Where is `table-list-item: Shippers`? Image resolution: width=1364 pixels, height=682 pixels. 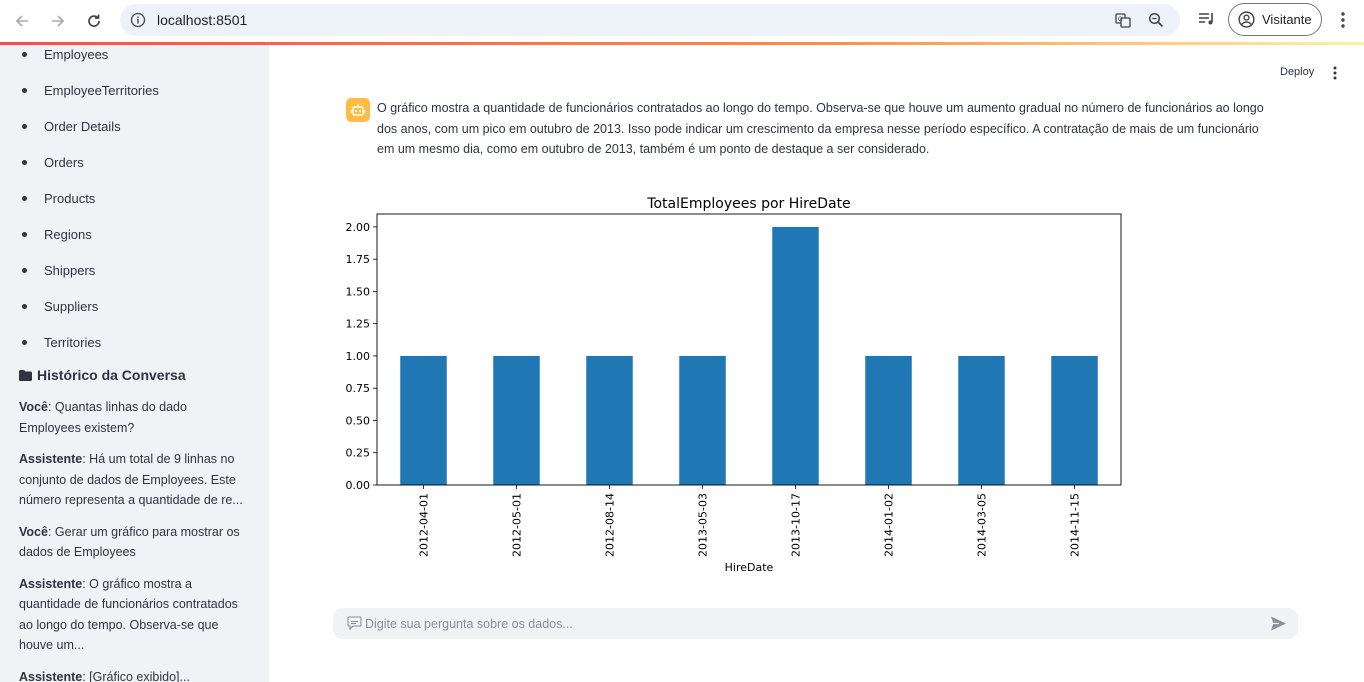 table-list-item: Shippers is located at coordinates (89, 270).